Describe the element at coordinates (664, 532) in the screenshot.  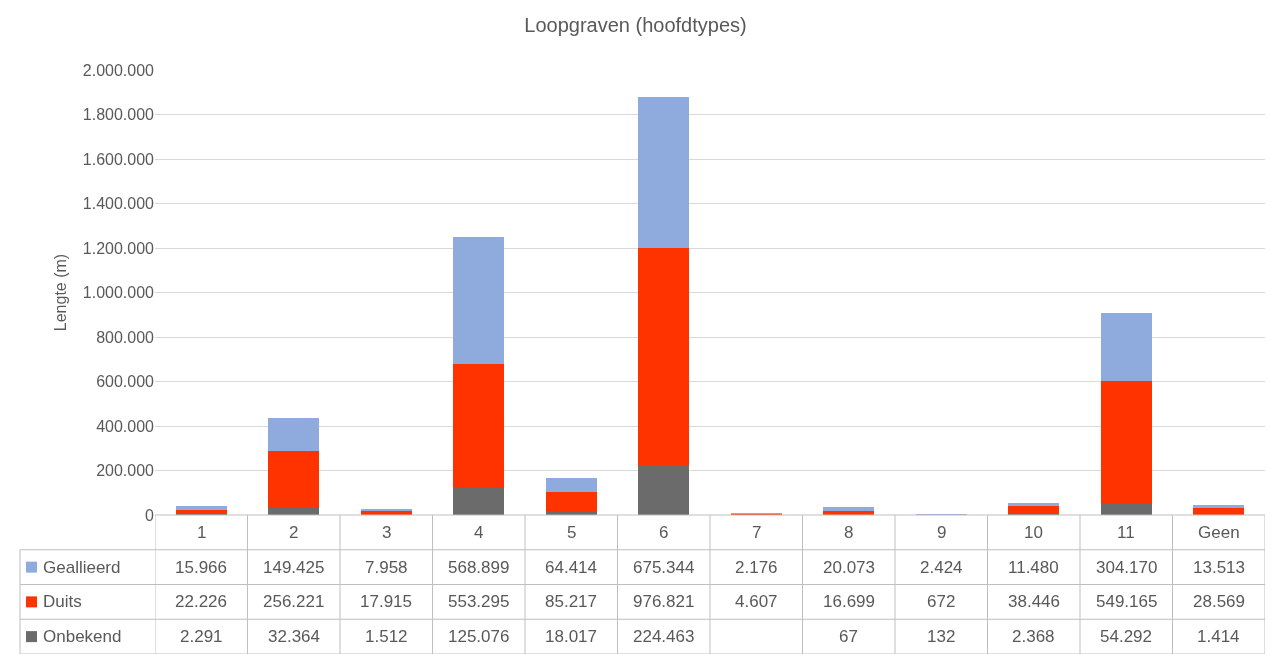
I see `x-tick-label: 6` at that location.